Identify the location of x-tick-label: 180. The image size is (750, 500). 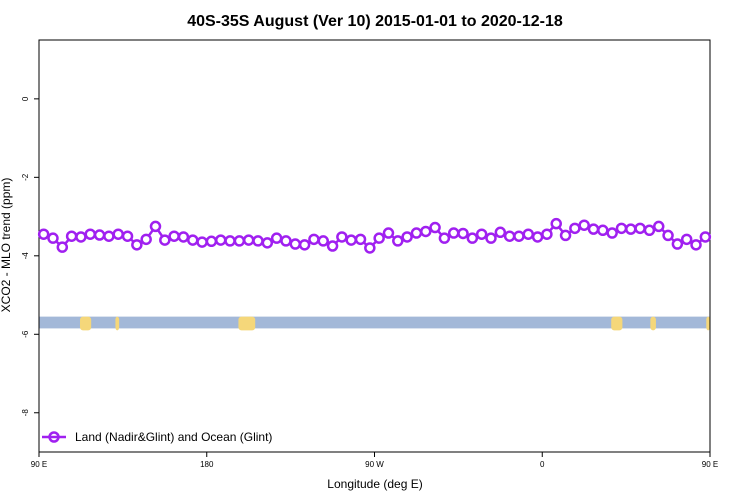
(207, 464).